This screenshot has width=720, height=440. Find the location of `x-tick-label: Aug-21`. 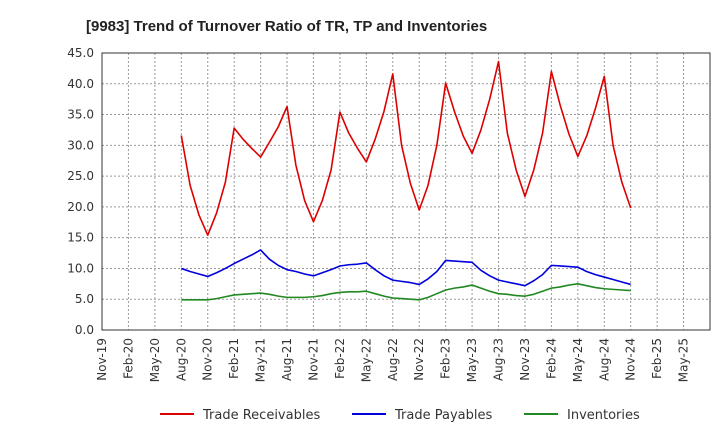

x-tick-label: Aug-21 is located at coordinates (287, 359).